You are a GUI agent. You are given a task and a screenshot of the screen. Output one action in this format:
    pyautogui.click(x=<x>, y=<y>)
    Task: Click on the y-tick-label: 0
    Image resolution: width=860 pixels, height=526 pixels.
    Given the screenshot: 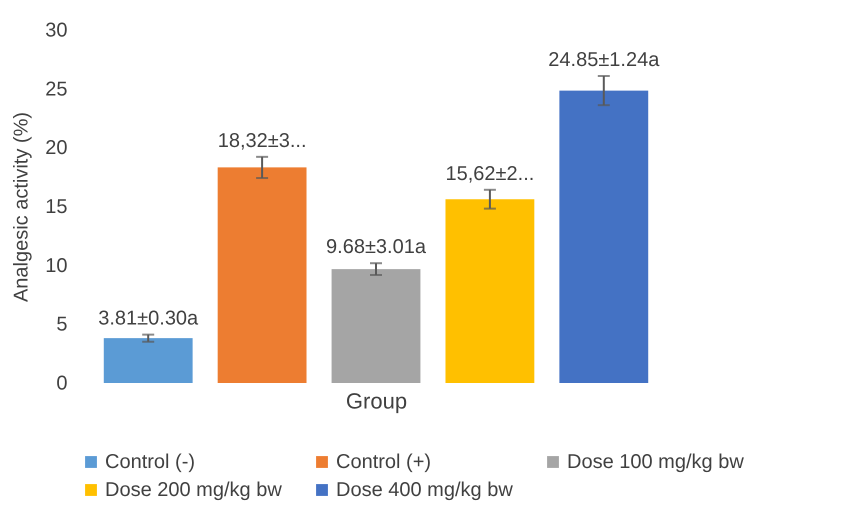 What is the action you would take?
    pyautogui.click(x=62, y=383)
    